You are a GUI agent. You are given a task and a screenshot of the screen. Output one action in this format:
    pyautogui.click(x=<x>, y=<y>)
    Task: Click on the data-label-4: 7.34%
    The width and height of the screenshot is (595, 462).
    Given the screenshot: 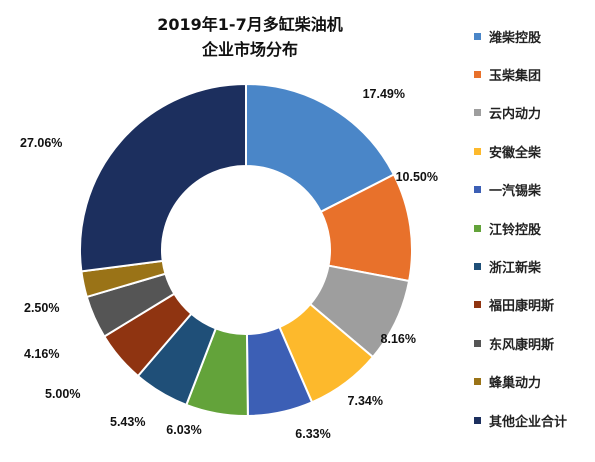 What is the action you would take?
    pyautogui.click(x=365, y=401)
    